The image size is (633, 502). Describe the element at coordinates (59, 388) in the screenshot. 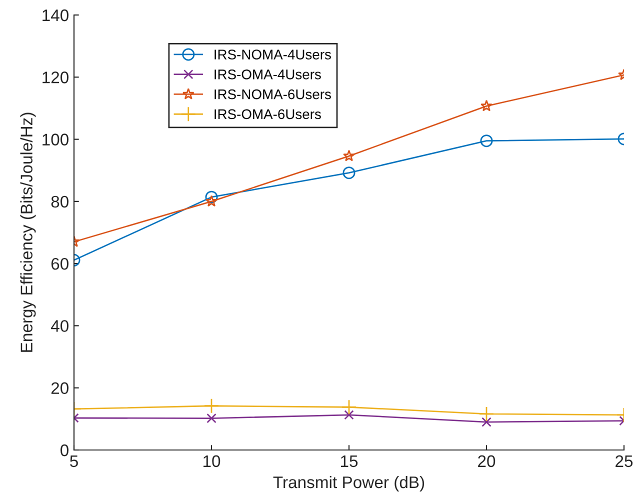

I see `y-tick-label: 20` at that location.